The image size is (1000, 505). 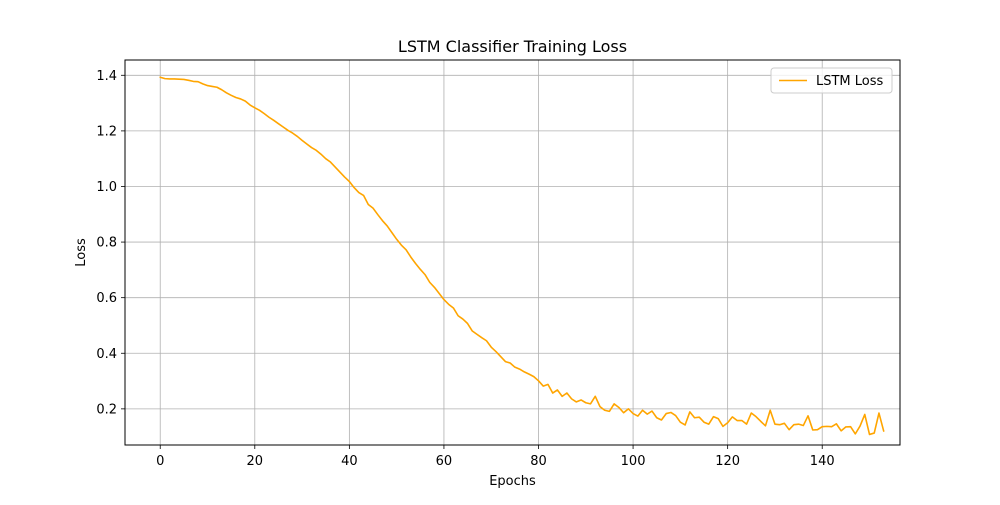 I want to click on legend-box, so click(x=831, y=80).